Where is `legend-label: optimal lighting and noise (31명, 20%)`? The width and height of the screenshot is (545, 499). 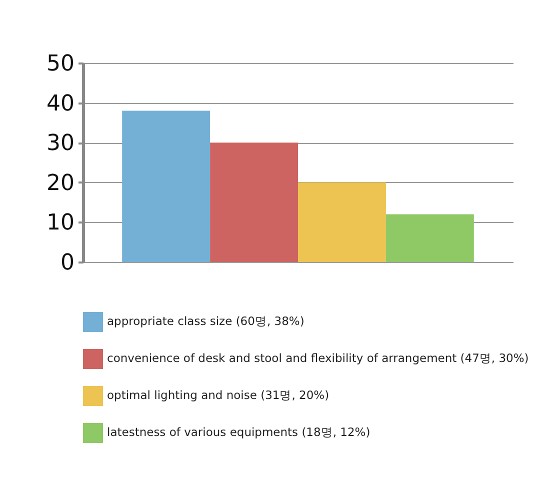 legend-label: optimal lighting and noise (31명, 20%) is located at coordinates (218, 395).